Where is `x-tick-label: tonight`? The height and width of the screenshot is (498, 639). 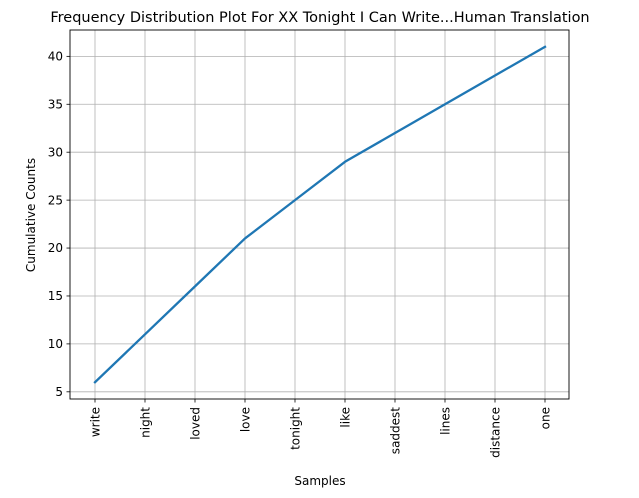
x-tick-label: tonight is located at coordinates (295, 428).